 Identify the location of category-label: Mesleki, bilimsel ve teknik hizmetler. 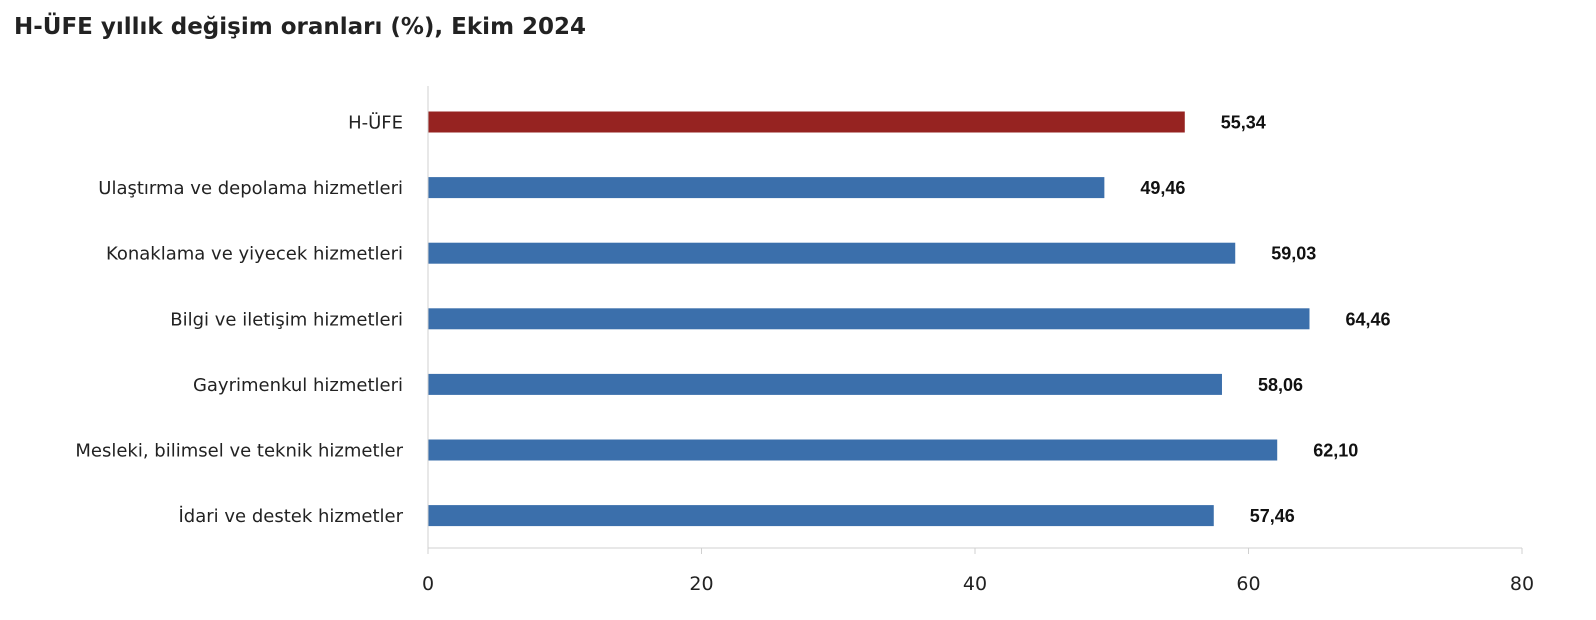
(239, 451).